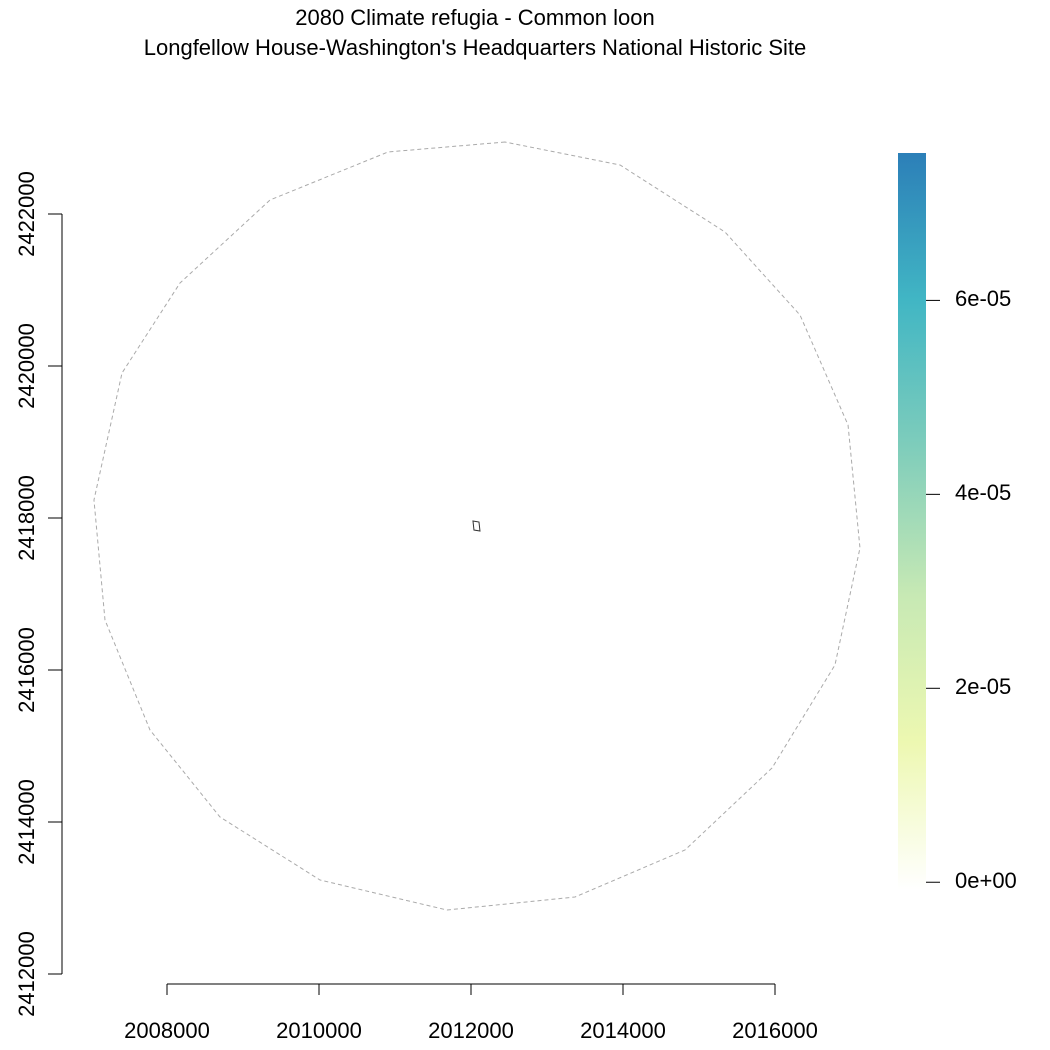 The height and width of the screenshot is (1050, 1050). What do you see at coordinates (912, 521) in the screenshot?
I see `colorbar` at bounding box center [912, 521].